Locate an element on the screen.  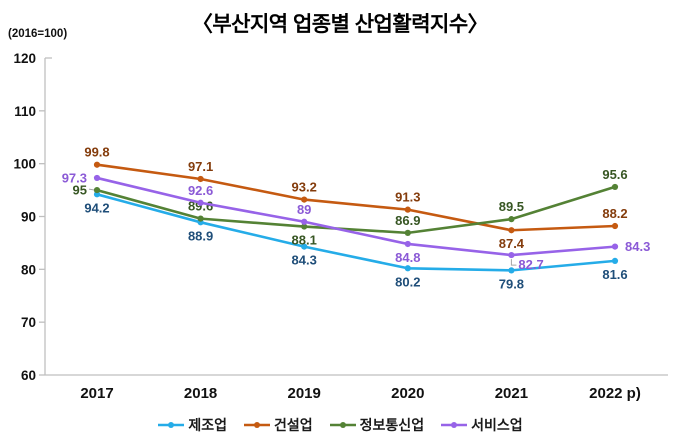
y-tick-label: 110 is located at coordinates (25, 111).